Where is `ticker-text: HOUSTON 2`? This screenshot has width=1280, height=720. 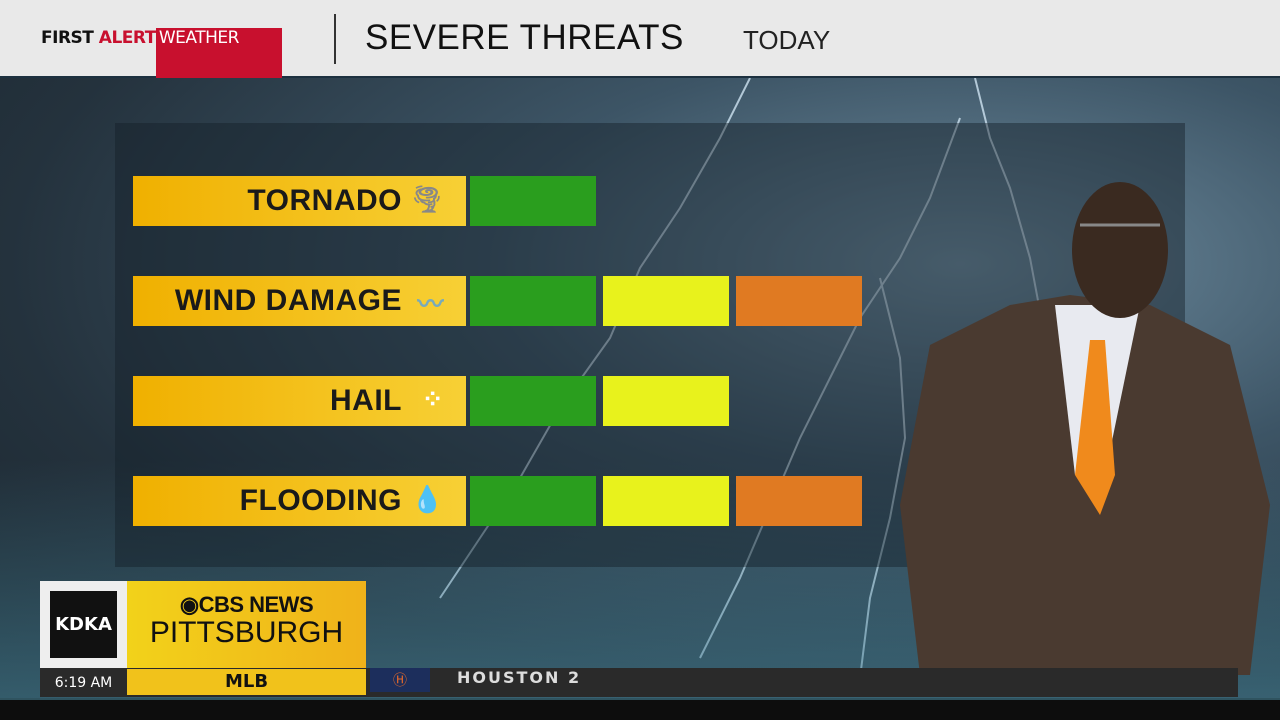 ticker-text: HOUSTON 2 is located at coordinates (519, 677).